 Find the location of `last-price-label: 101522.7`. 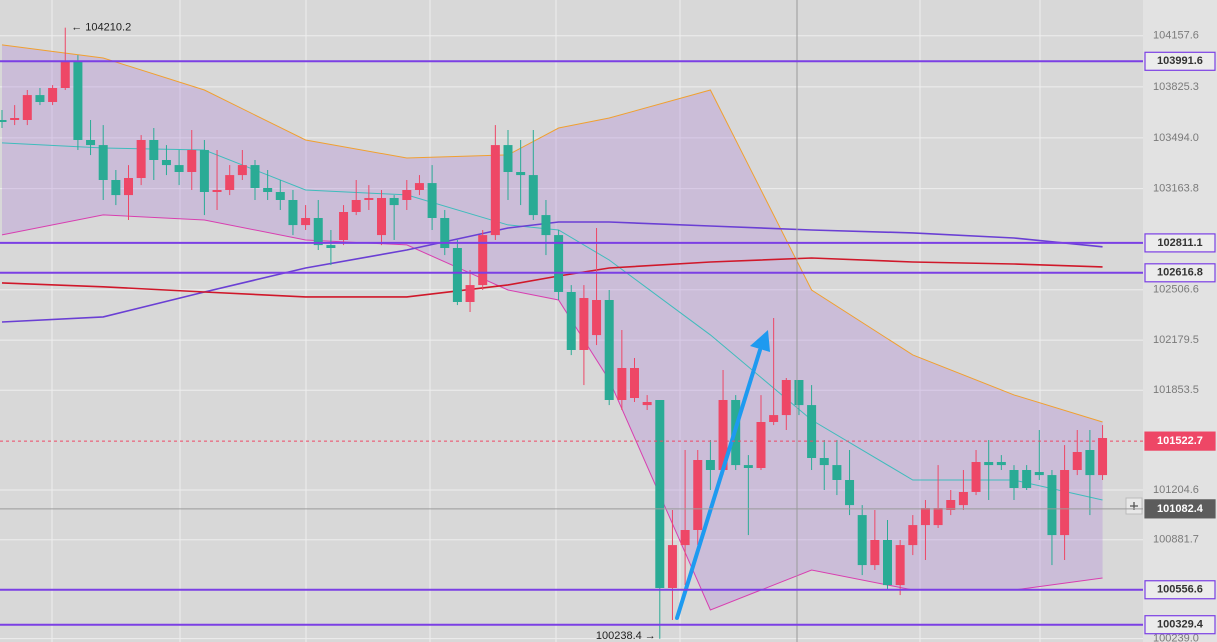

last-price-label: 101522.7 is located at coordinates (1180, 441).